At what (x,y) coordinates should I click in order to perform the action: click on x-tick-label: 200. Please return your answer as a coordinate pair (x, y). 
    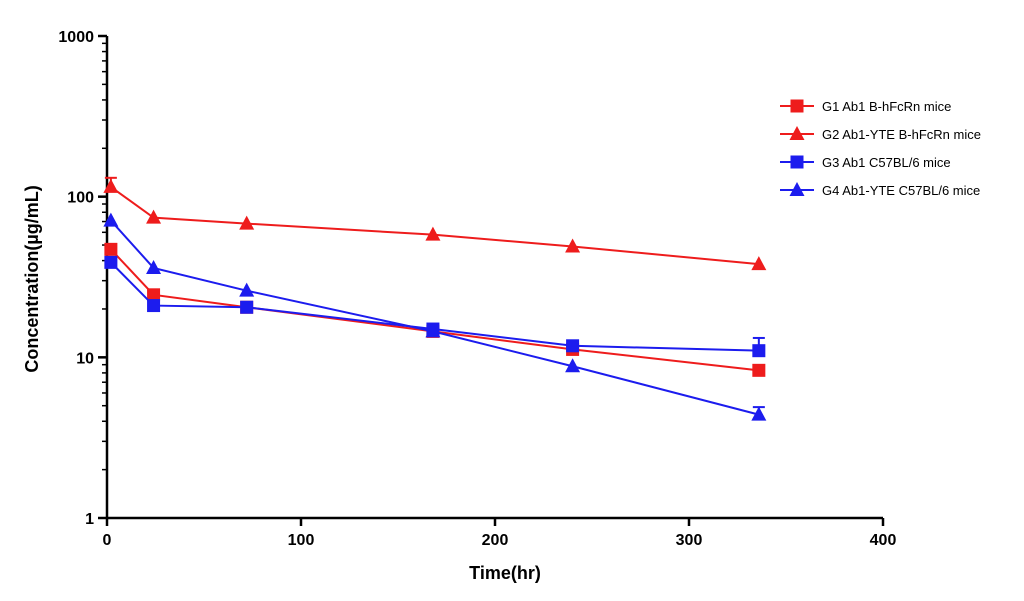
    Looking at the image, I should click on (495, 540).